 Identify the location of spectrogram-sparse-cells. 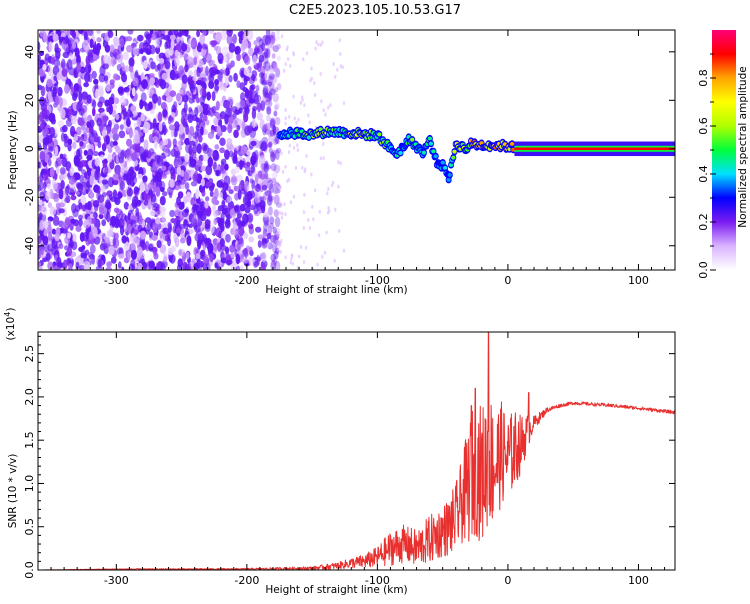
(312, 152).